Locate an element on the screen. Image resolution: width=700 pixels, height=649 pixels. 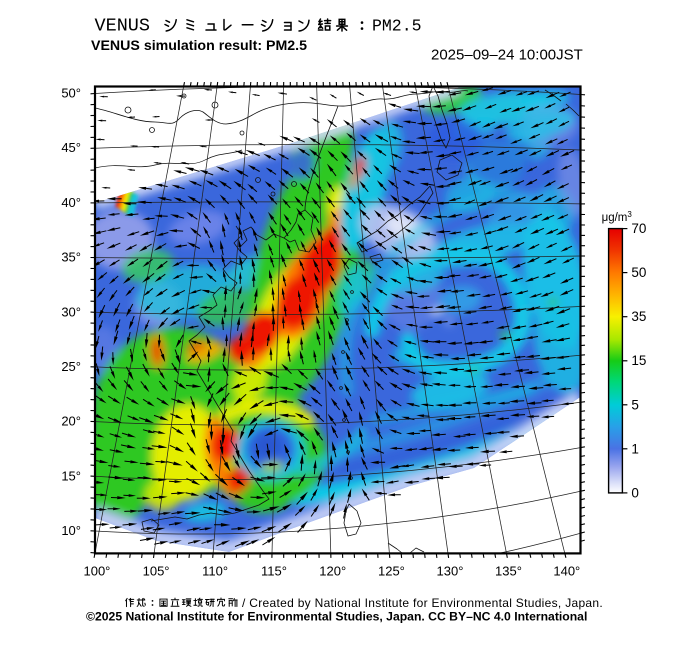
svg-text: 35° is located at coordinates (71, 257).